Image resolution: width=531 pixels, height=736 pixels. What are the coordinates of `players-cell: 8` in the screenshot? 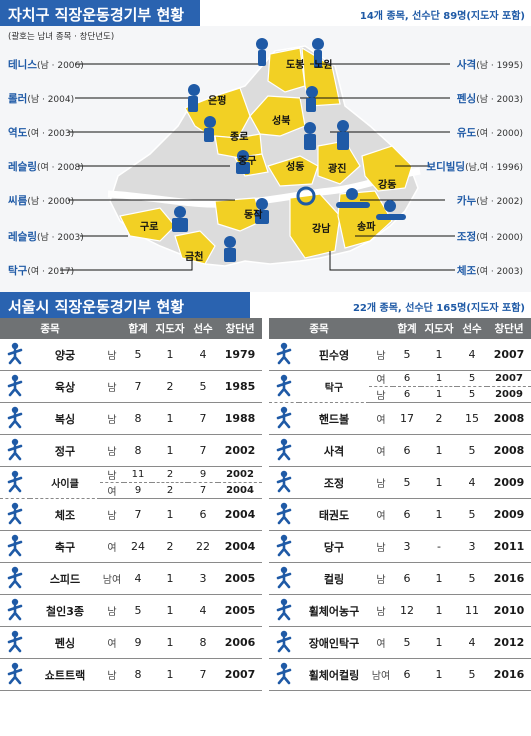 It's located at (203, 642).